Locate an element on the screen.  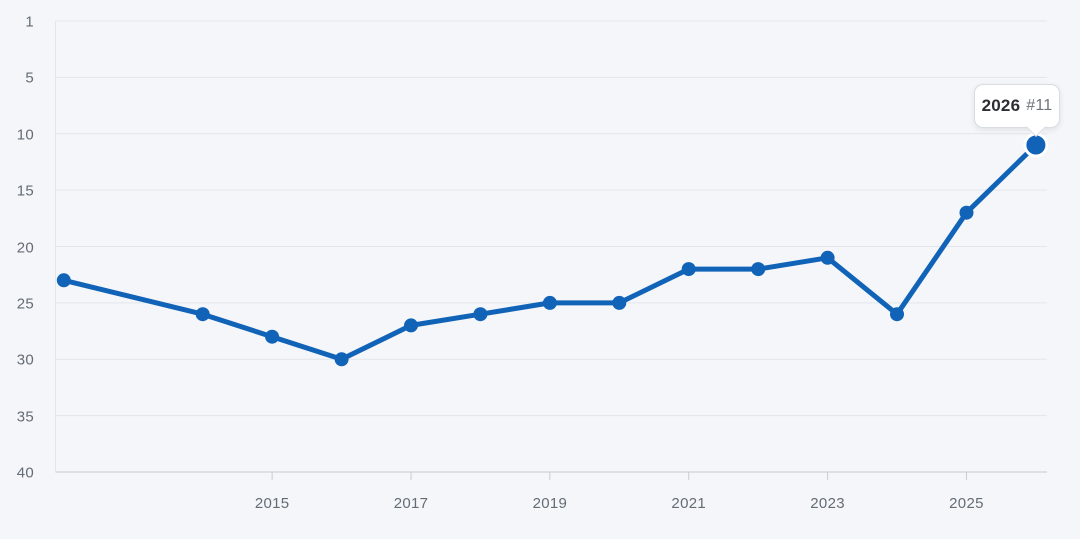
tooltip-rank: #11 is located at coordinates (1039, 105).